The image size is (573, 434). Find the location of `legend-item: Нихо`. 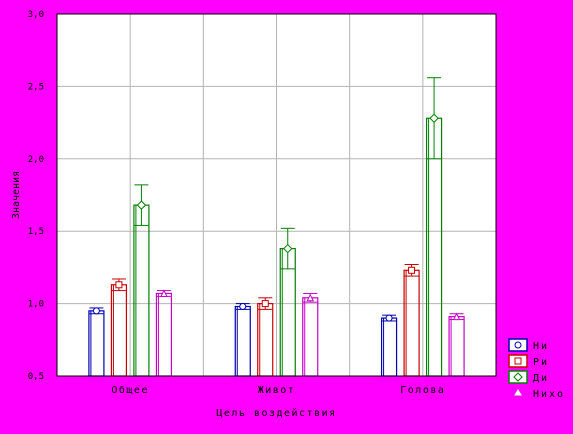

legend-item: Нихо is located at coordinates (539, 394).